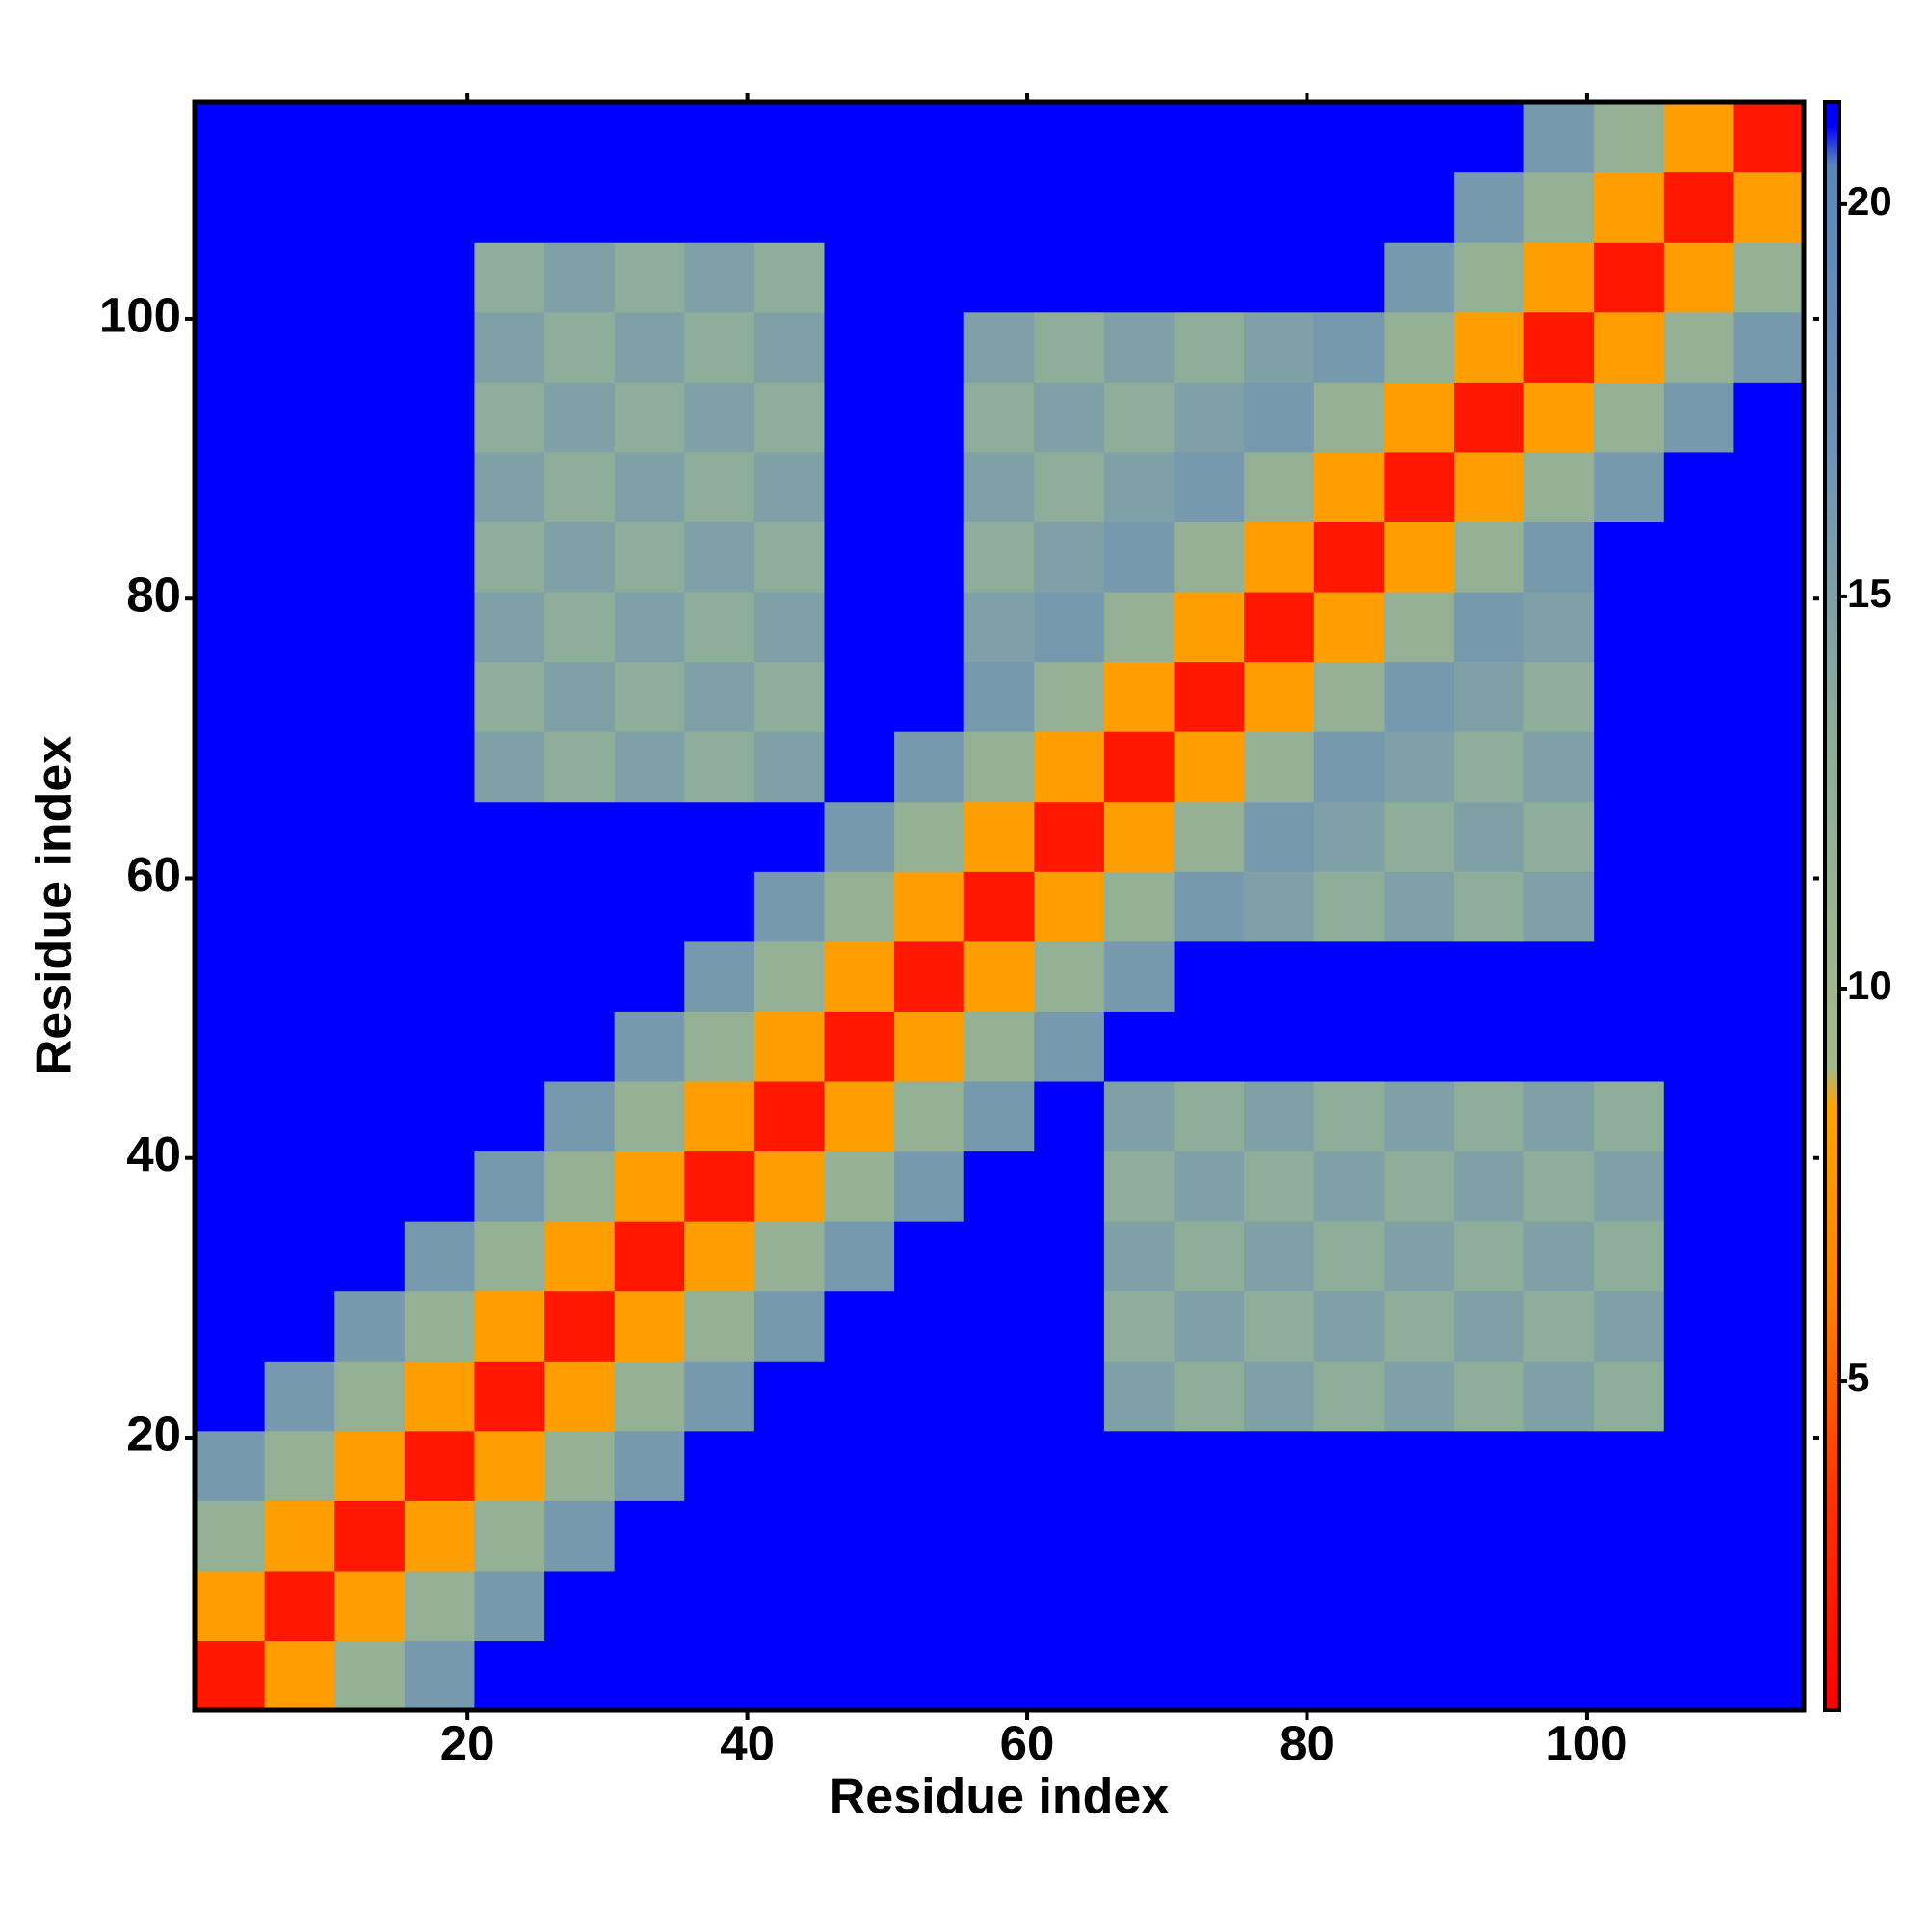 Image resolution: width=1927 pixels, height=1932 pixels. I want to click on y-tick-label: 100, so click(140, 314).